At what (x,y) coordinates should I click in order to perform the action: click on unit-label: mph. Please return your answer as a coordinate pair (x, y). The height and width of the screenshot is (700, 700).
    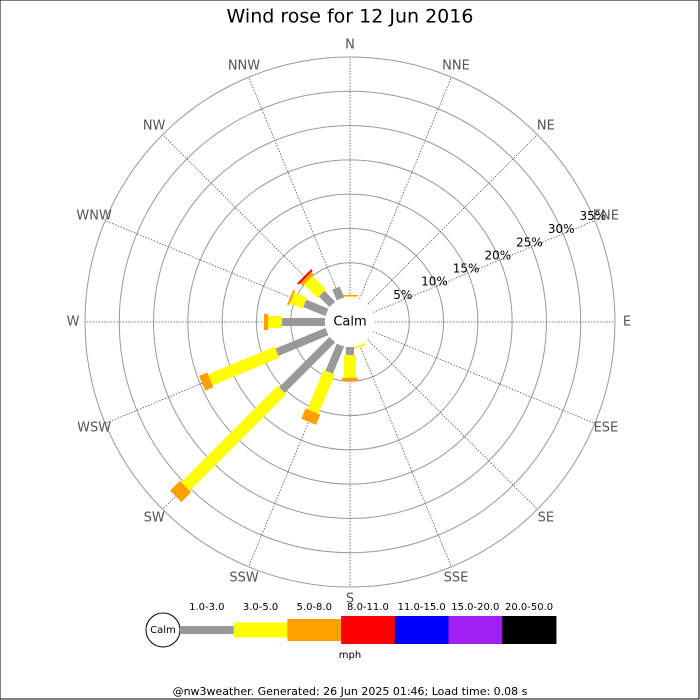
    Looking at the image, I should click on (350, 655).